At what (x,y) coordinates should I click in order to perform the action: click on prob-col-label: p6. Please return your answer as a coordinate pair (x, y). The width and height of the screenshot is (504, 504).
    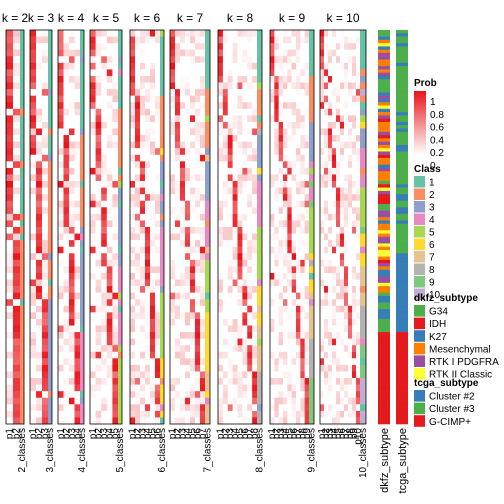
    Looking at the image, I should click on (158, 434).